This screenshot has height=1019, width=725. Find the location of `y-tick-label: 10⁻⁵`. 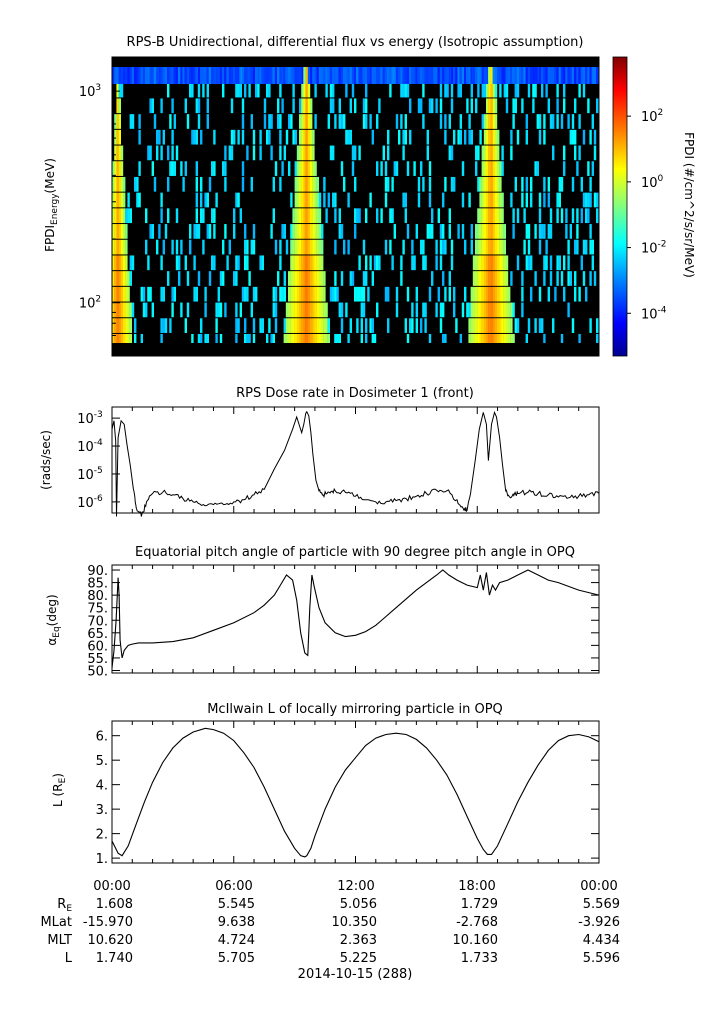

y-tick-label: 10⁻⁵ is located at coordinates (90, 474).